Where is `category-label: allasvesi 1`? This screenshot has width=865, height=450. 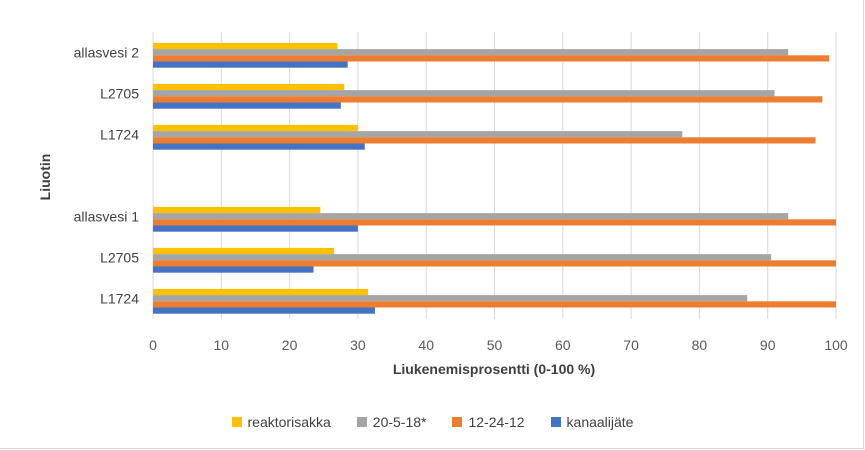 category-label: allasvesi 1 is located at coordinates (107, 217).